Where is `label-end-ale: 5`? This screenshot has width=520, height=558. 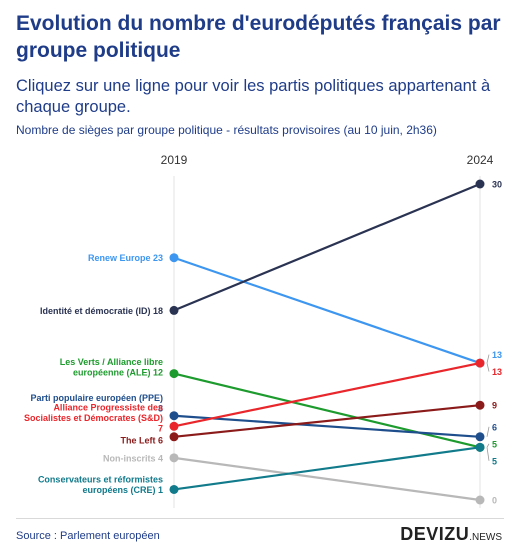
label-end-ale: 5 is located at coordinates (494, 444).